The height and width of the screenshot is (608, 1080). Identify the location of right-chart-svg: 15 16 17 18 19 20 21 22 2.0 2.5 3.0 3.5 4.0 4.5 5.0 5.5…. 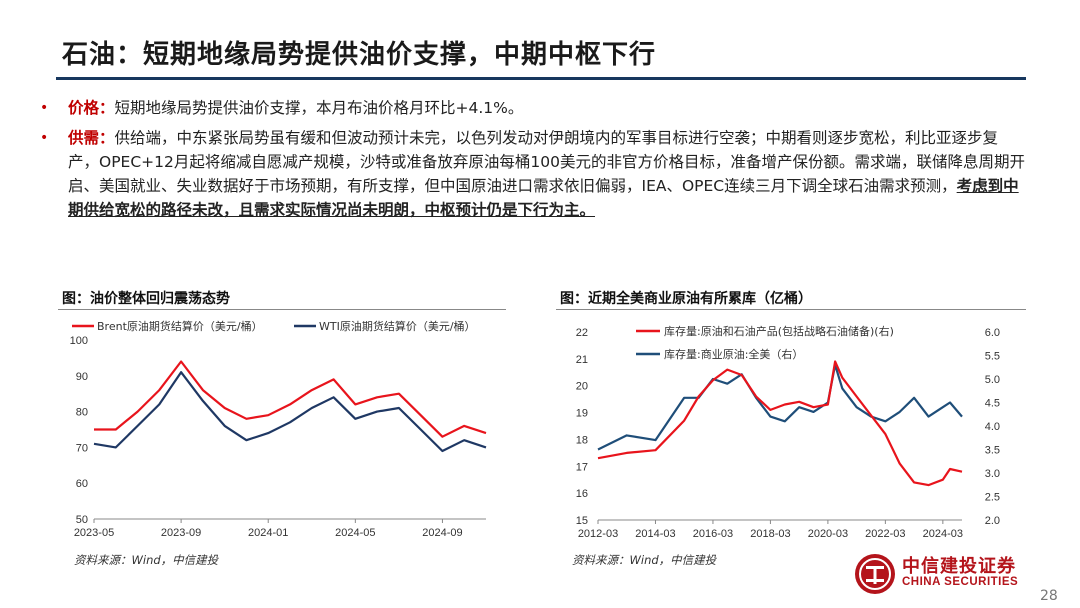
(788, 432).